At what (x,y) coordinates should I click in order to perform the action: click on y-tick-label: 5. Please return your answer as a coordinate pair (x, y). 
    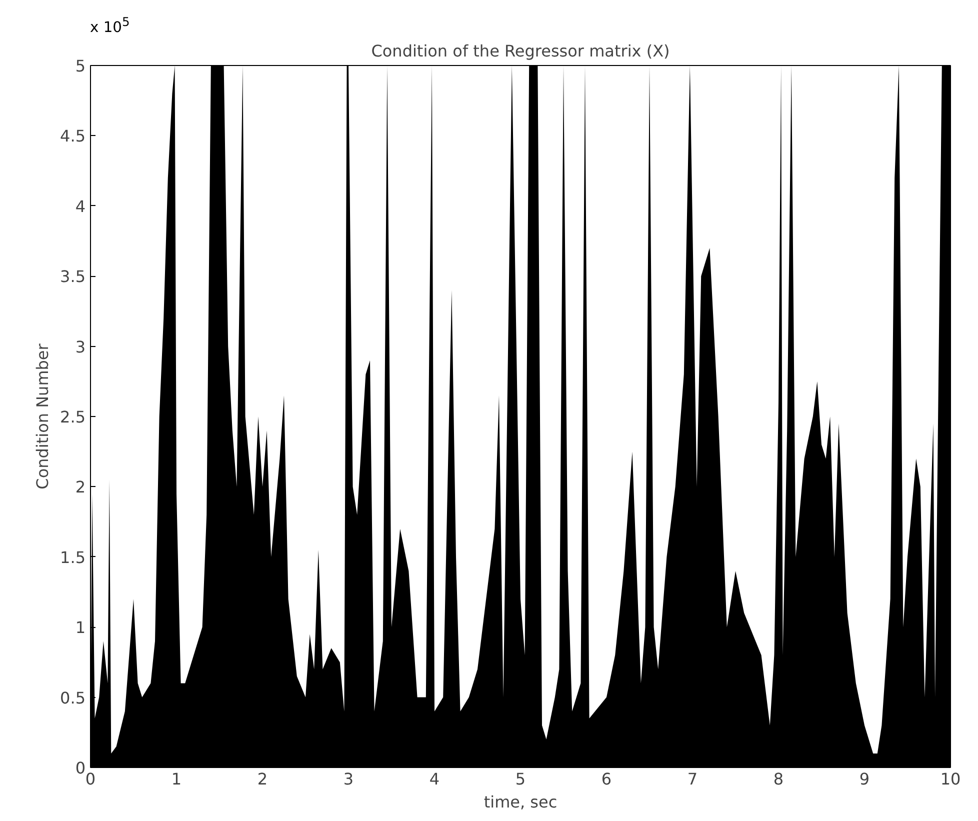
    Looking at the image, I should click on (80, 66).